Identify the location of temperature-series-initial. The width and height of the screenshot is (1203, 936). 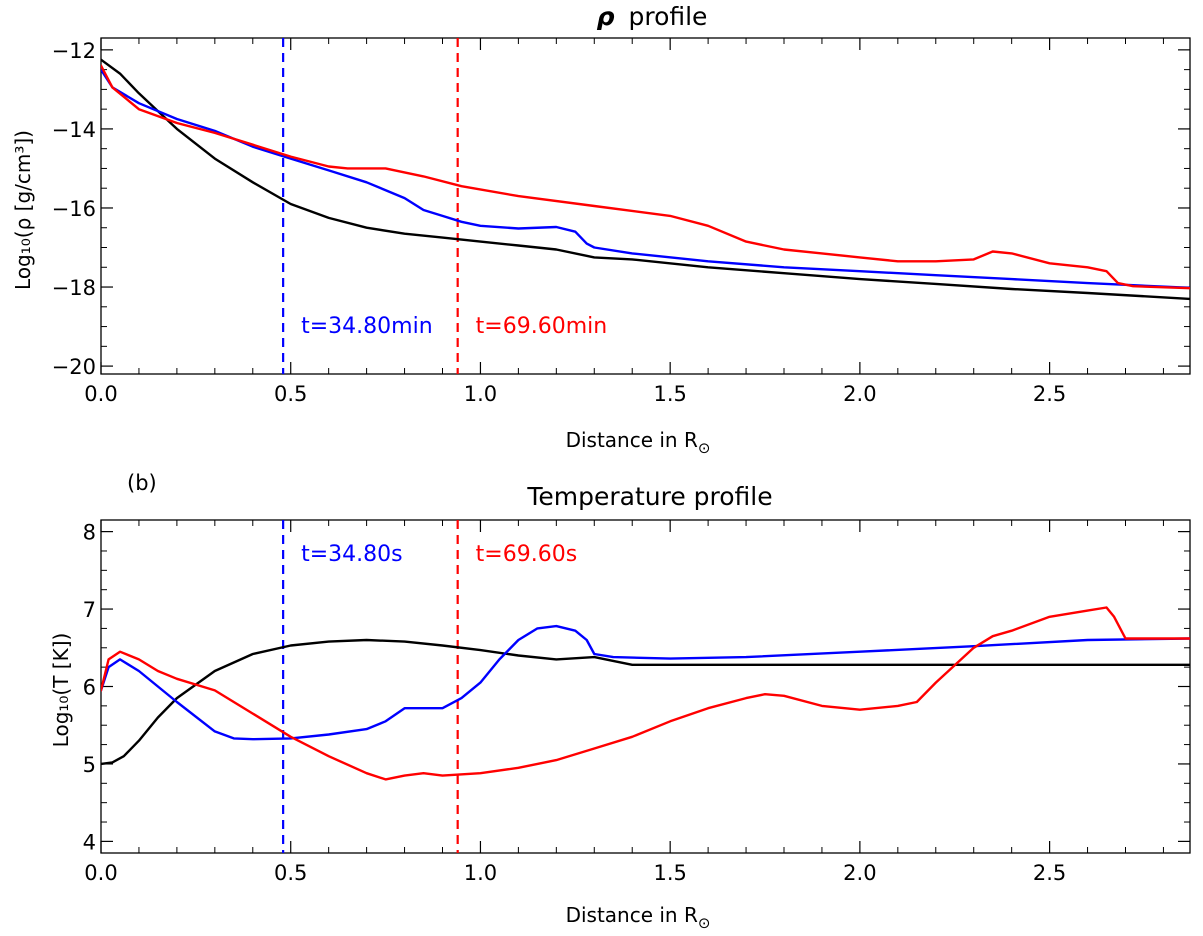
(645, 702).